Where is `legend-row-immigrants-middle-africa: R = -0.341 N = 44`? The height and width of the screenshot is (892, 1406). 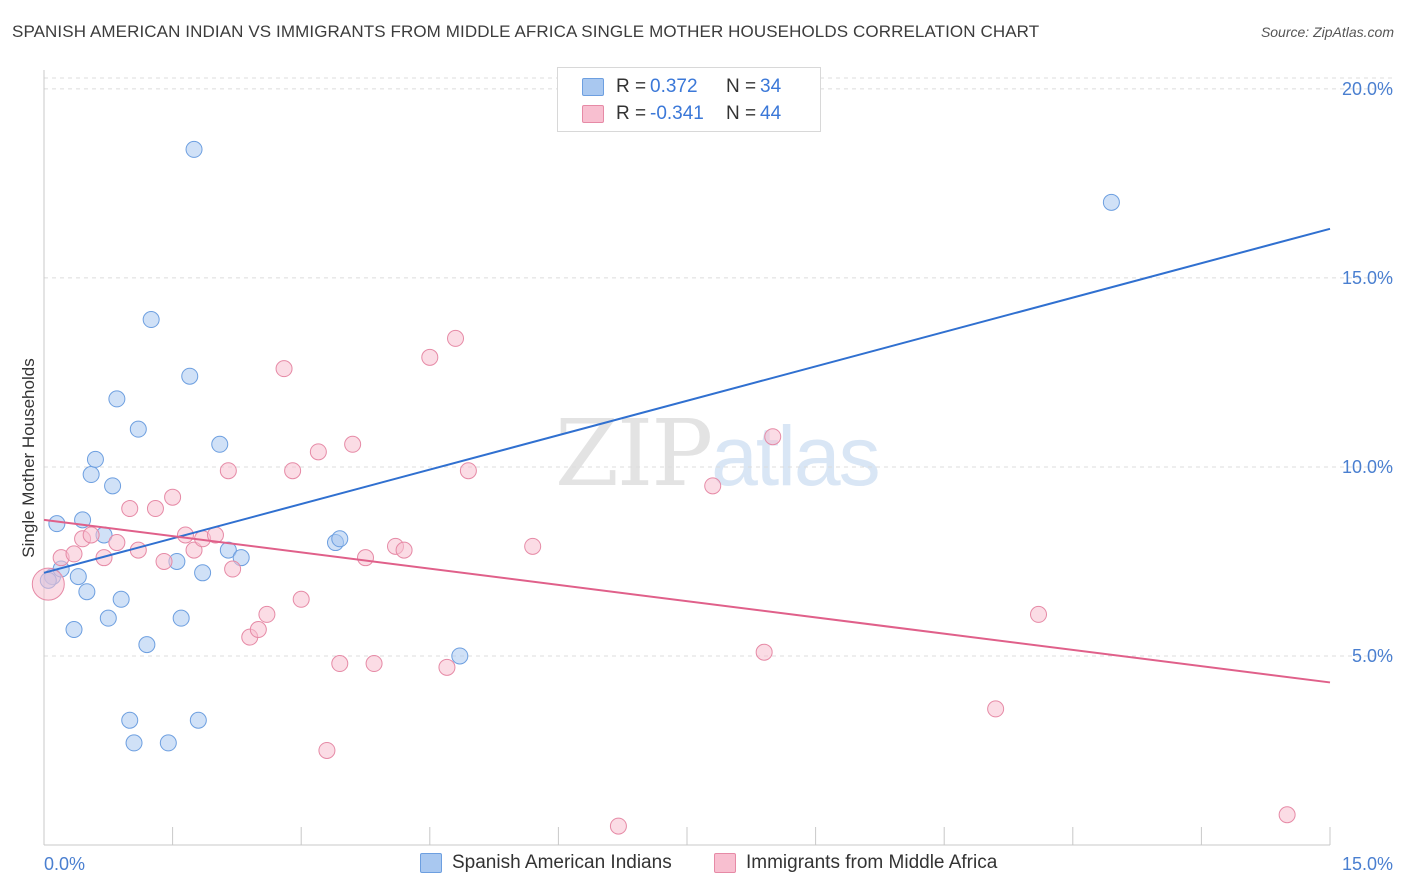
legend-row-immigrants-middle-africa: R = -0.341 N = 44 is located at coordinates (681, 114).